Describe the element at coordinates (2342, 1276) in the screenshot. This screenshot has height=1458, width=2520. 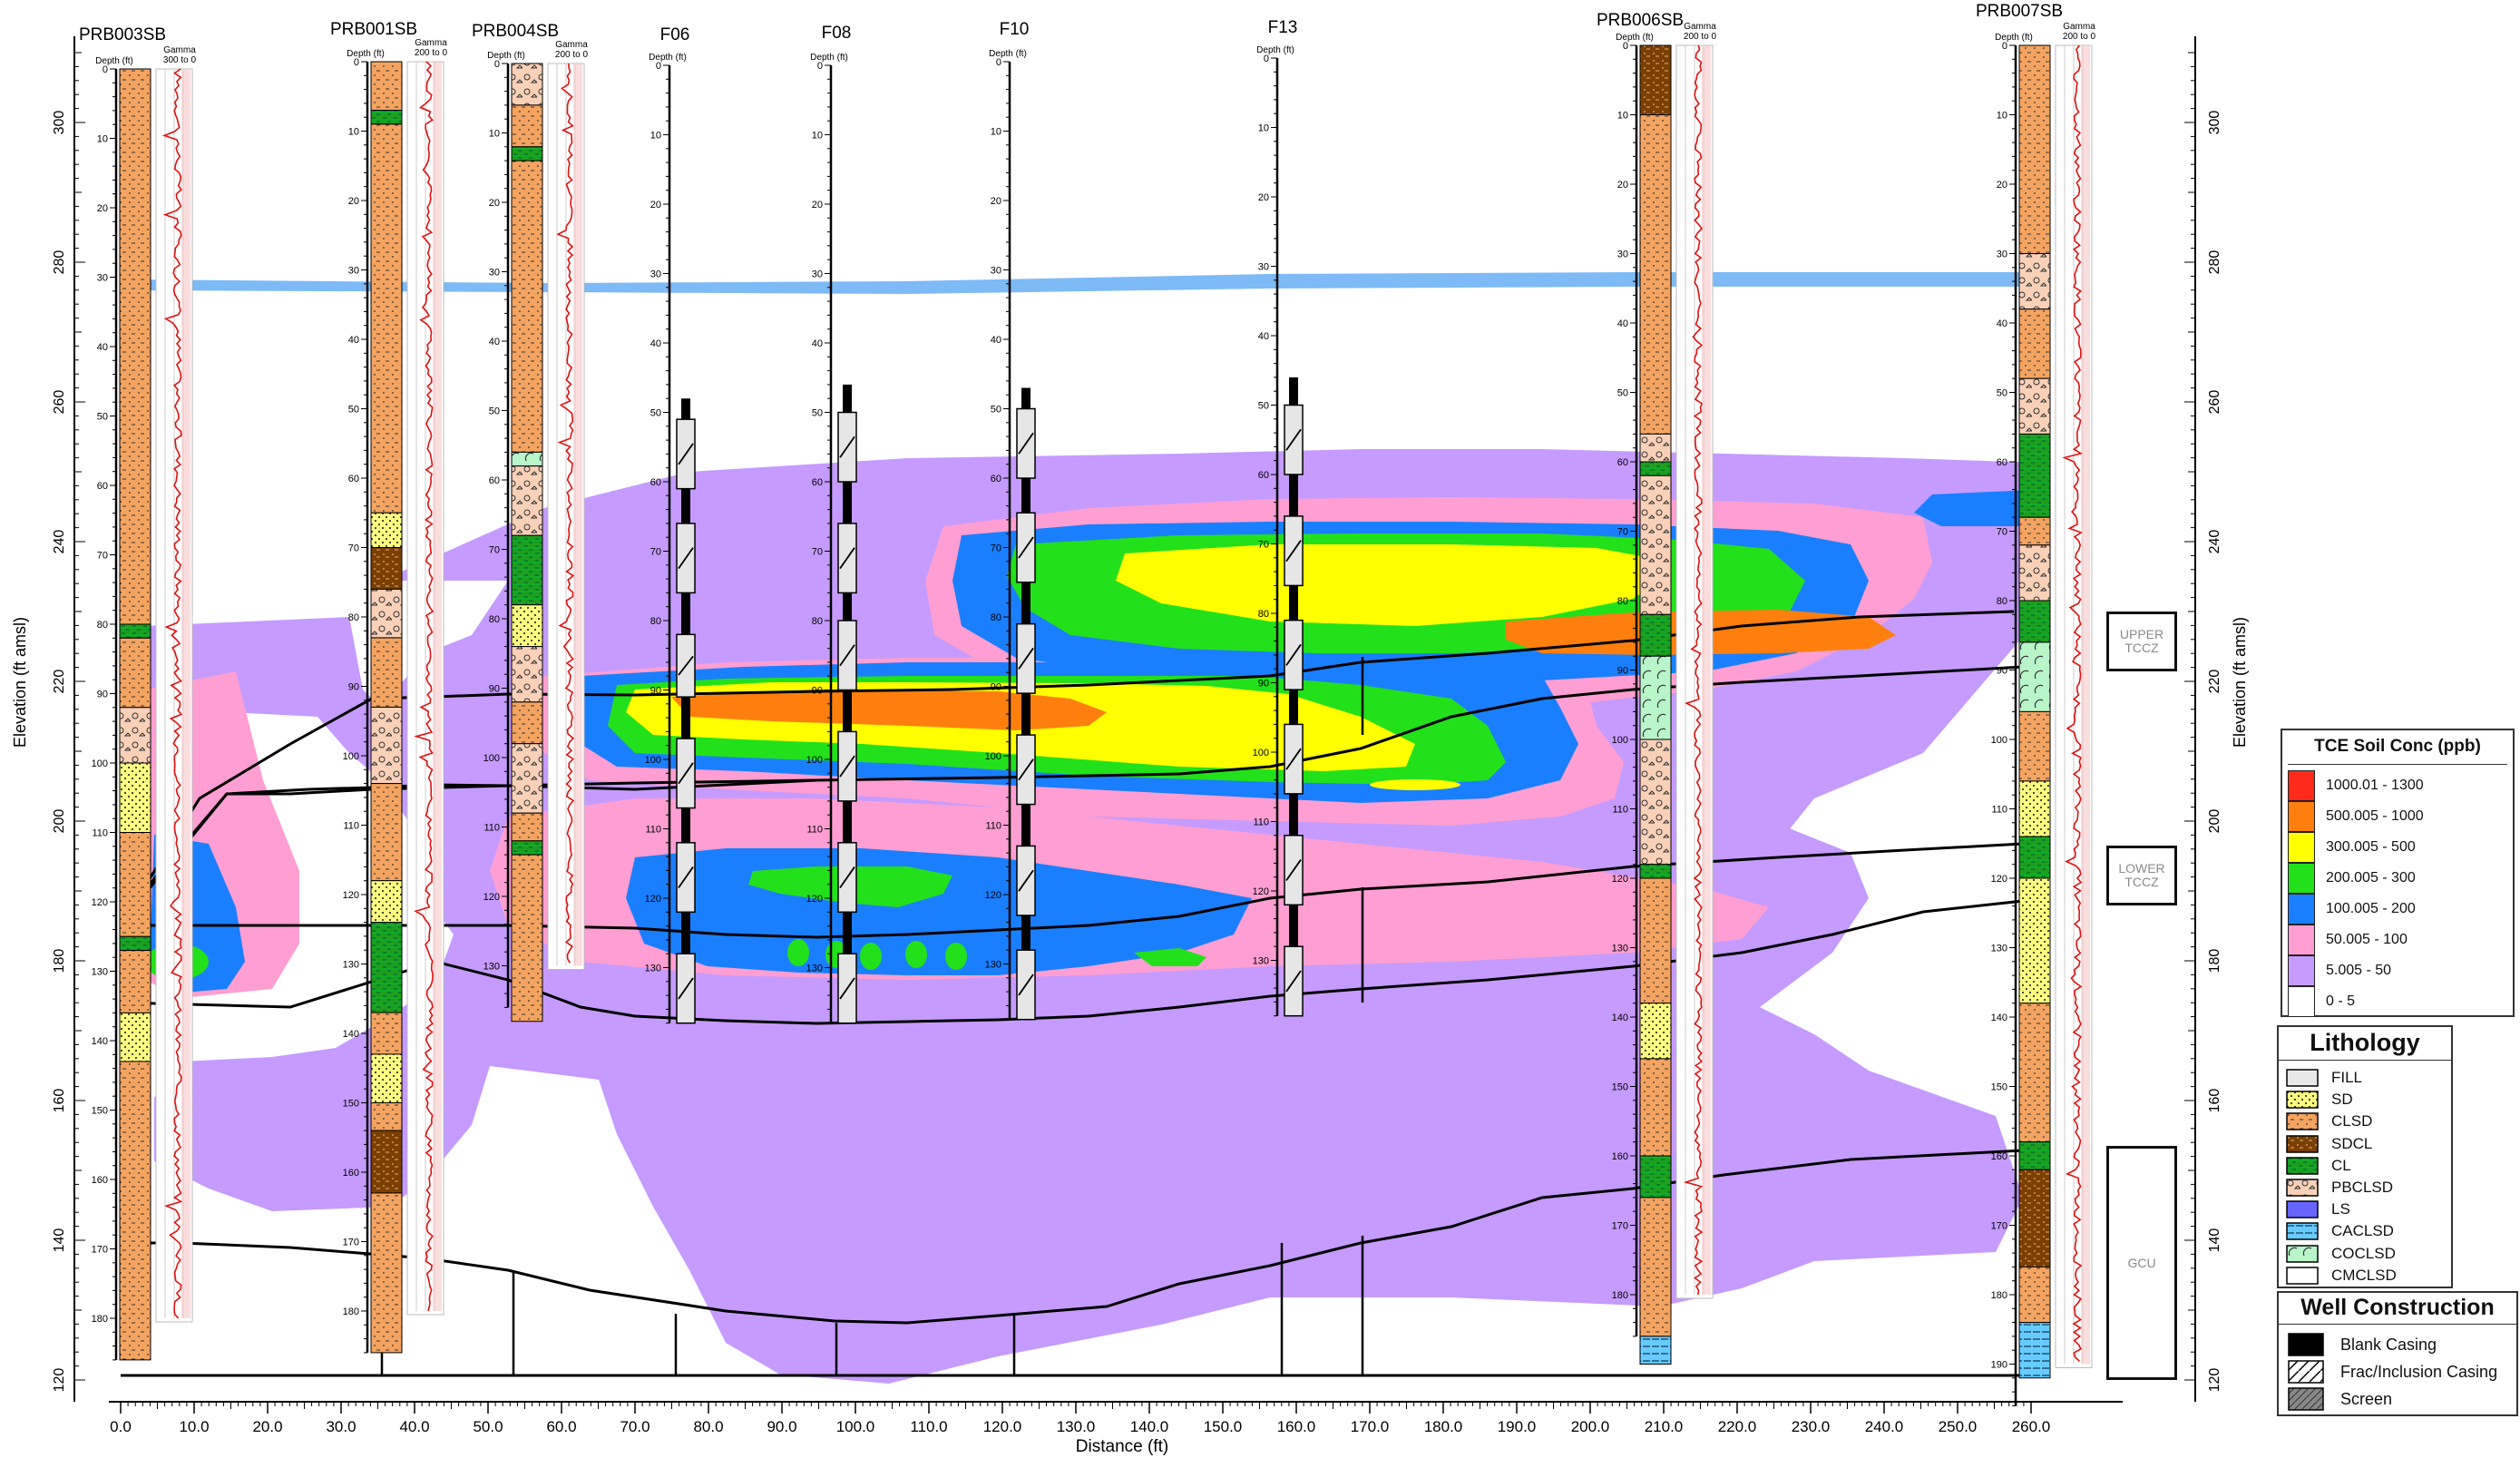
I see `lithology-legend-item: CMCLSD` at that location.